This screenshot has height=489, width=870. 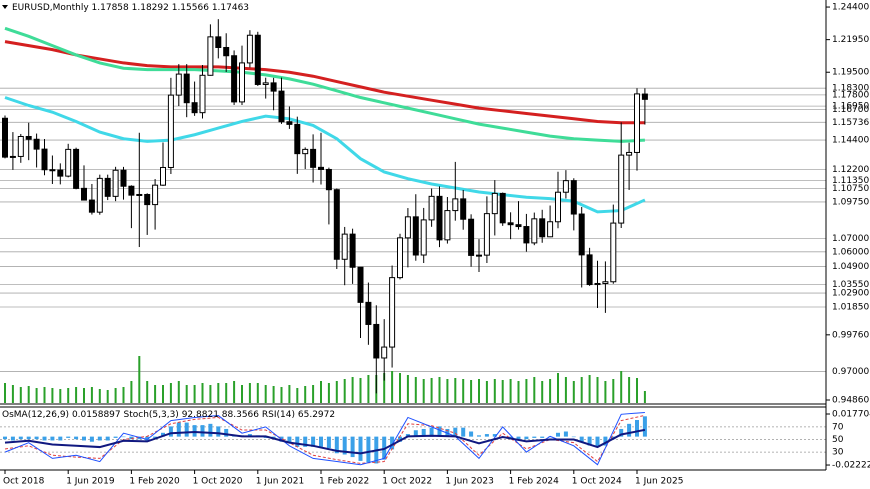 What do you see at coordinates (838, 453) in the screenshot?
I see `y2-tick-label: 30` at bounding box center [838, 453].